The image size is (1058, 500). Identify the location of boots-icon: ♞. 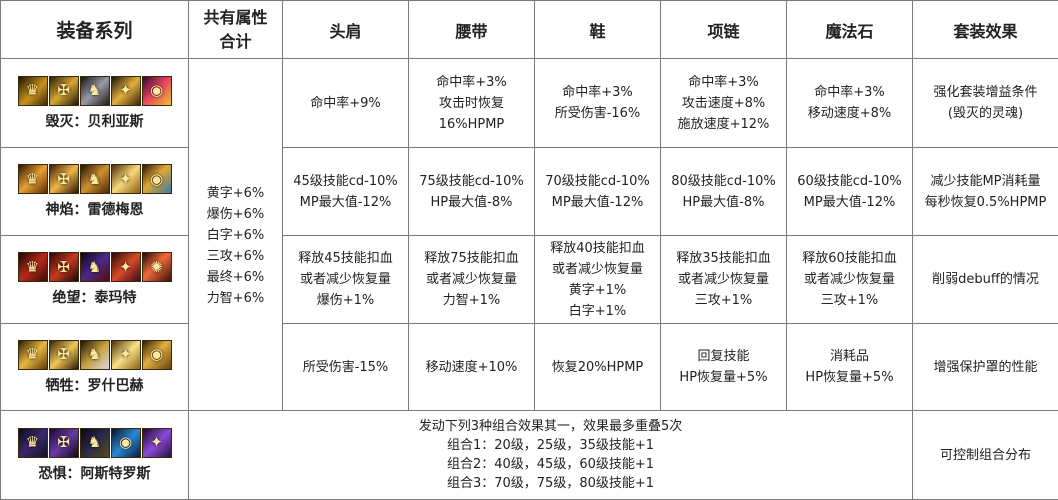
(95, 91).